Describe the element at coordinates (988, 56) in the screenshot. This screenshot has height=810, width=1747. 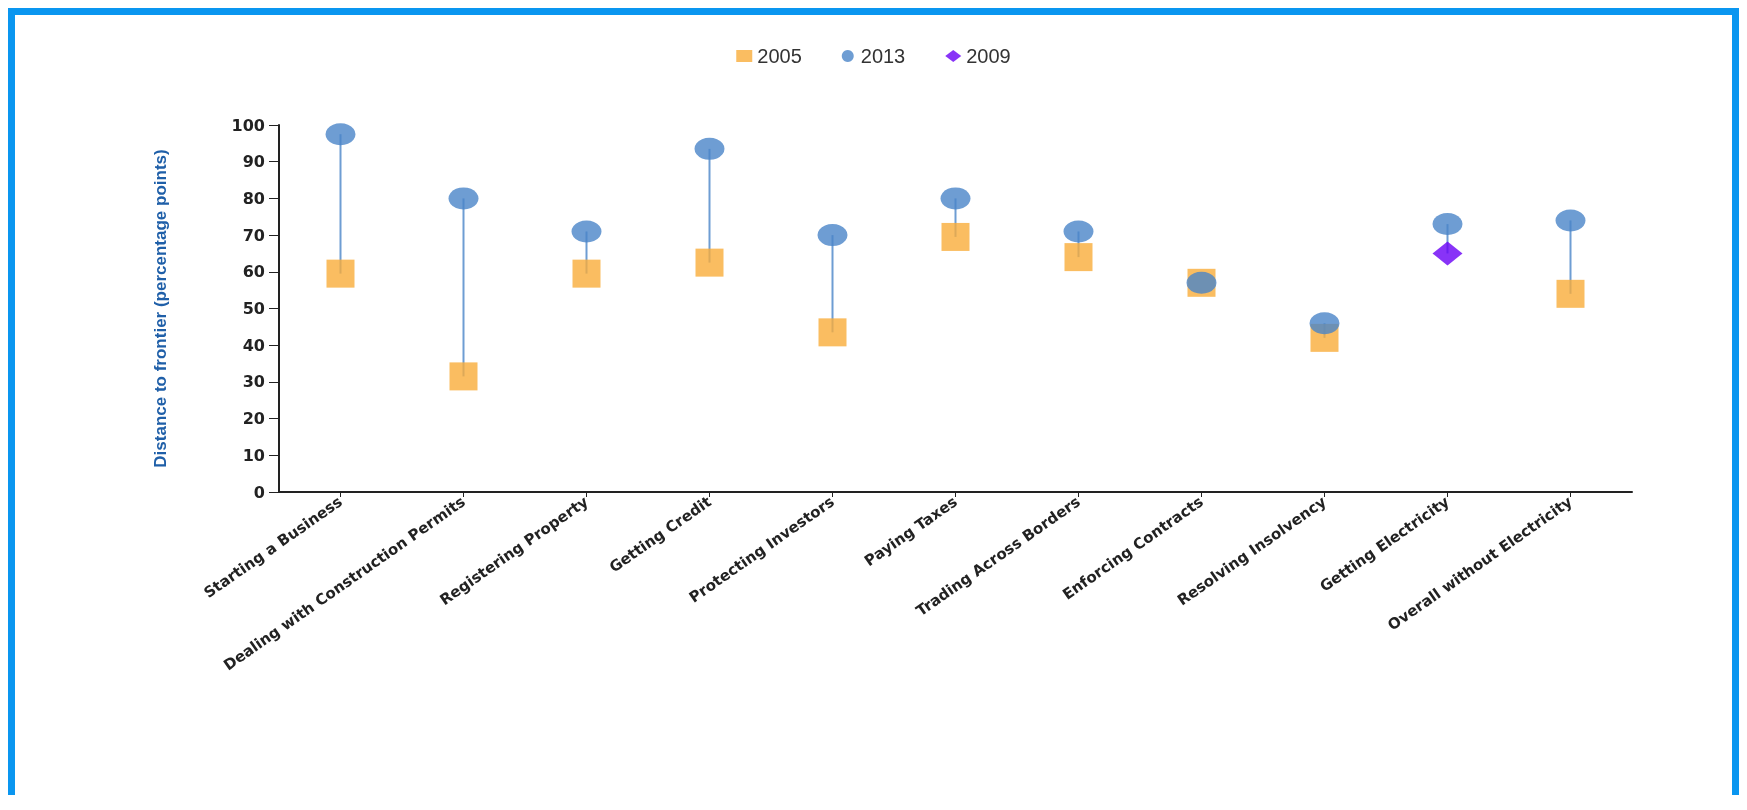
I see `legend-label: 2009` at that location.